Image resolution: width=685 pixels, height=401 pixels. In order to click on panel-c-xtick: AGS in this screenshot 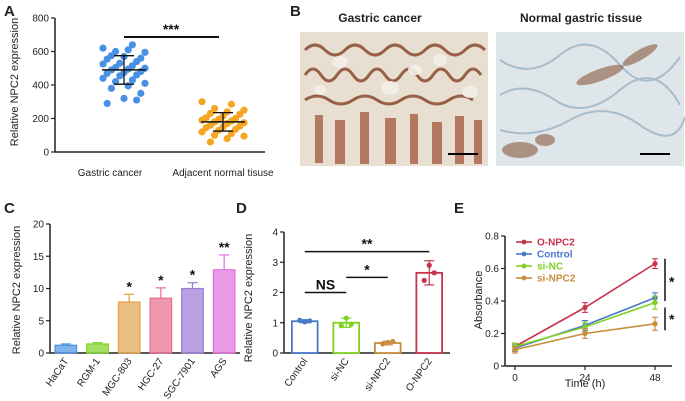, I will do `click(218, 368)`.